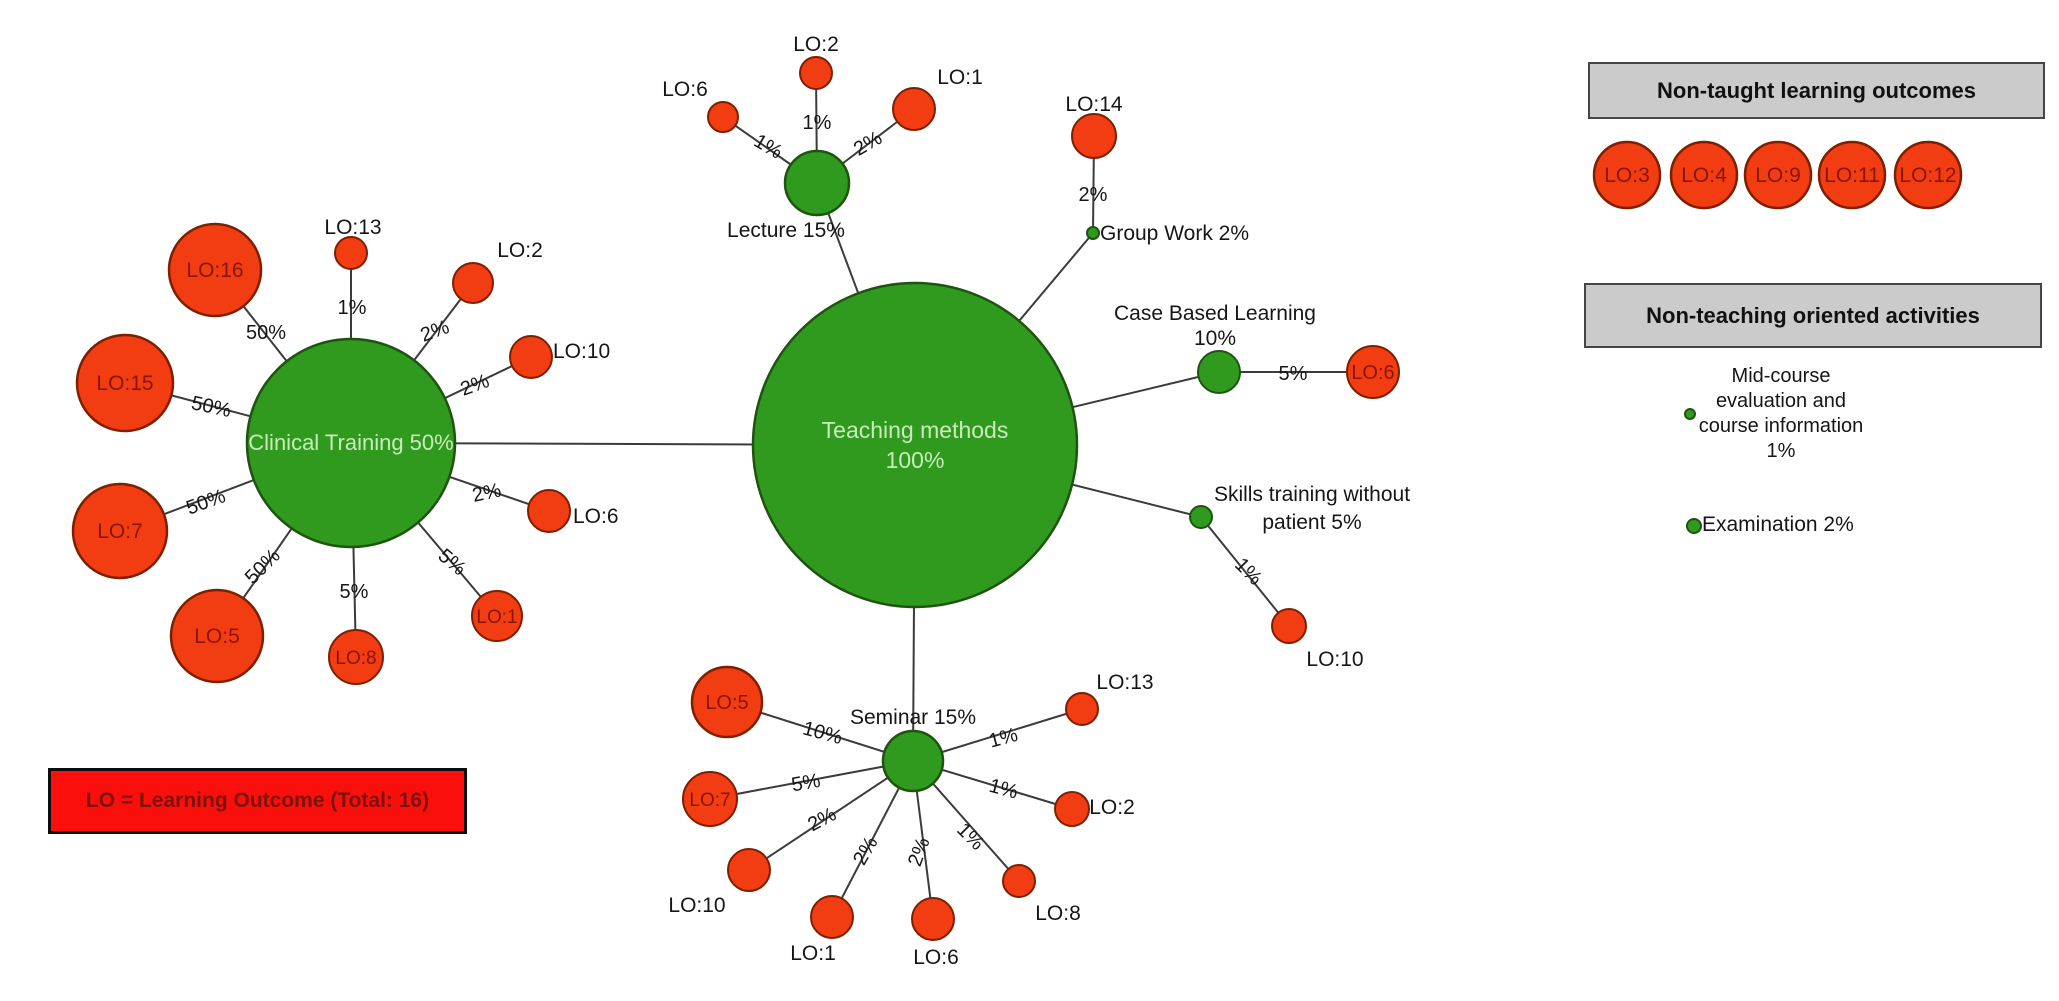 The image size is (2059, 1001). Describe the element at coordinates (806, 783) in the screenshot. I see `edge-label-17-5%: 5%` at that location.